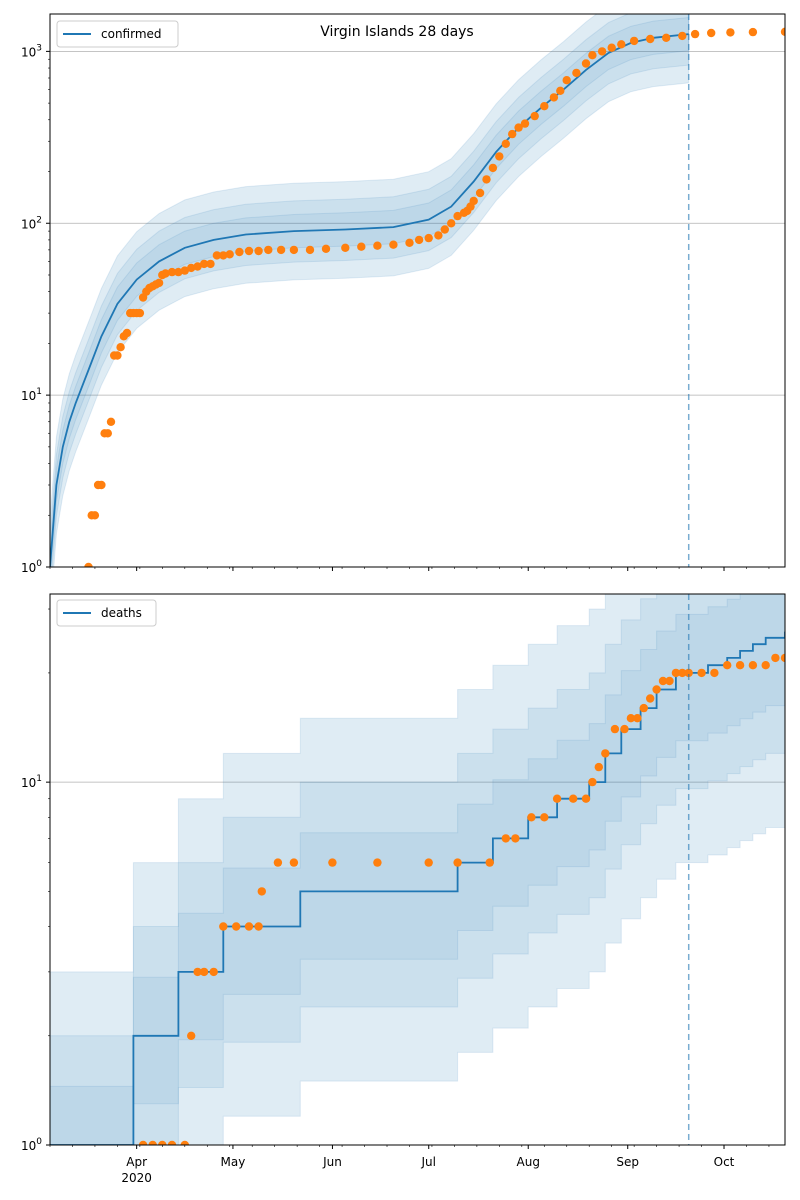 Image resolution: width=800 pixels, height=1200 pixels. What do you see at coordinates (396, 32) in the screenshot?
I see `chart-title: Virgin Islands 28 days` at bounding box center [396, 32].